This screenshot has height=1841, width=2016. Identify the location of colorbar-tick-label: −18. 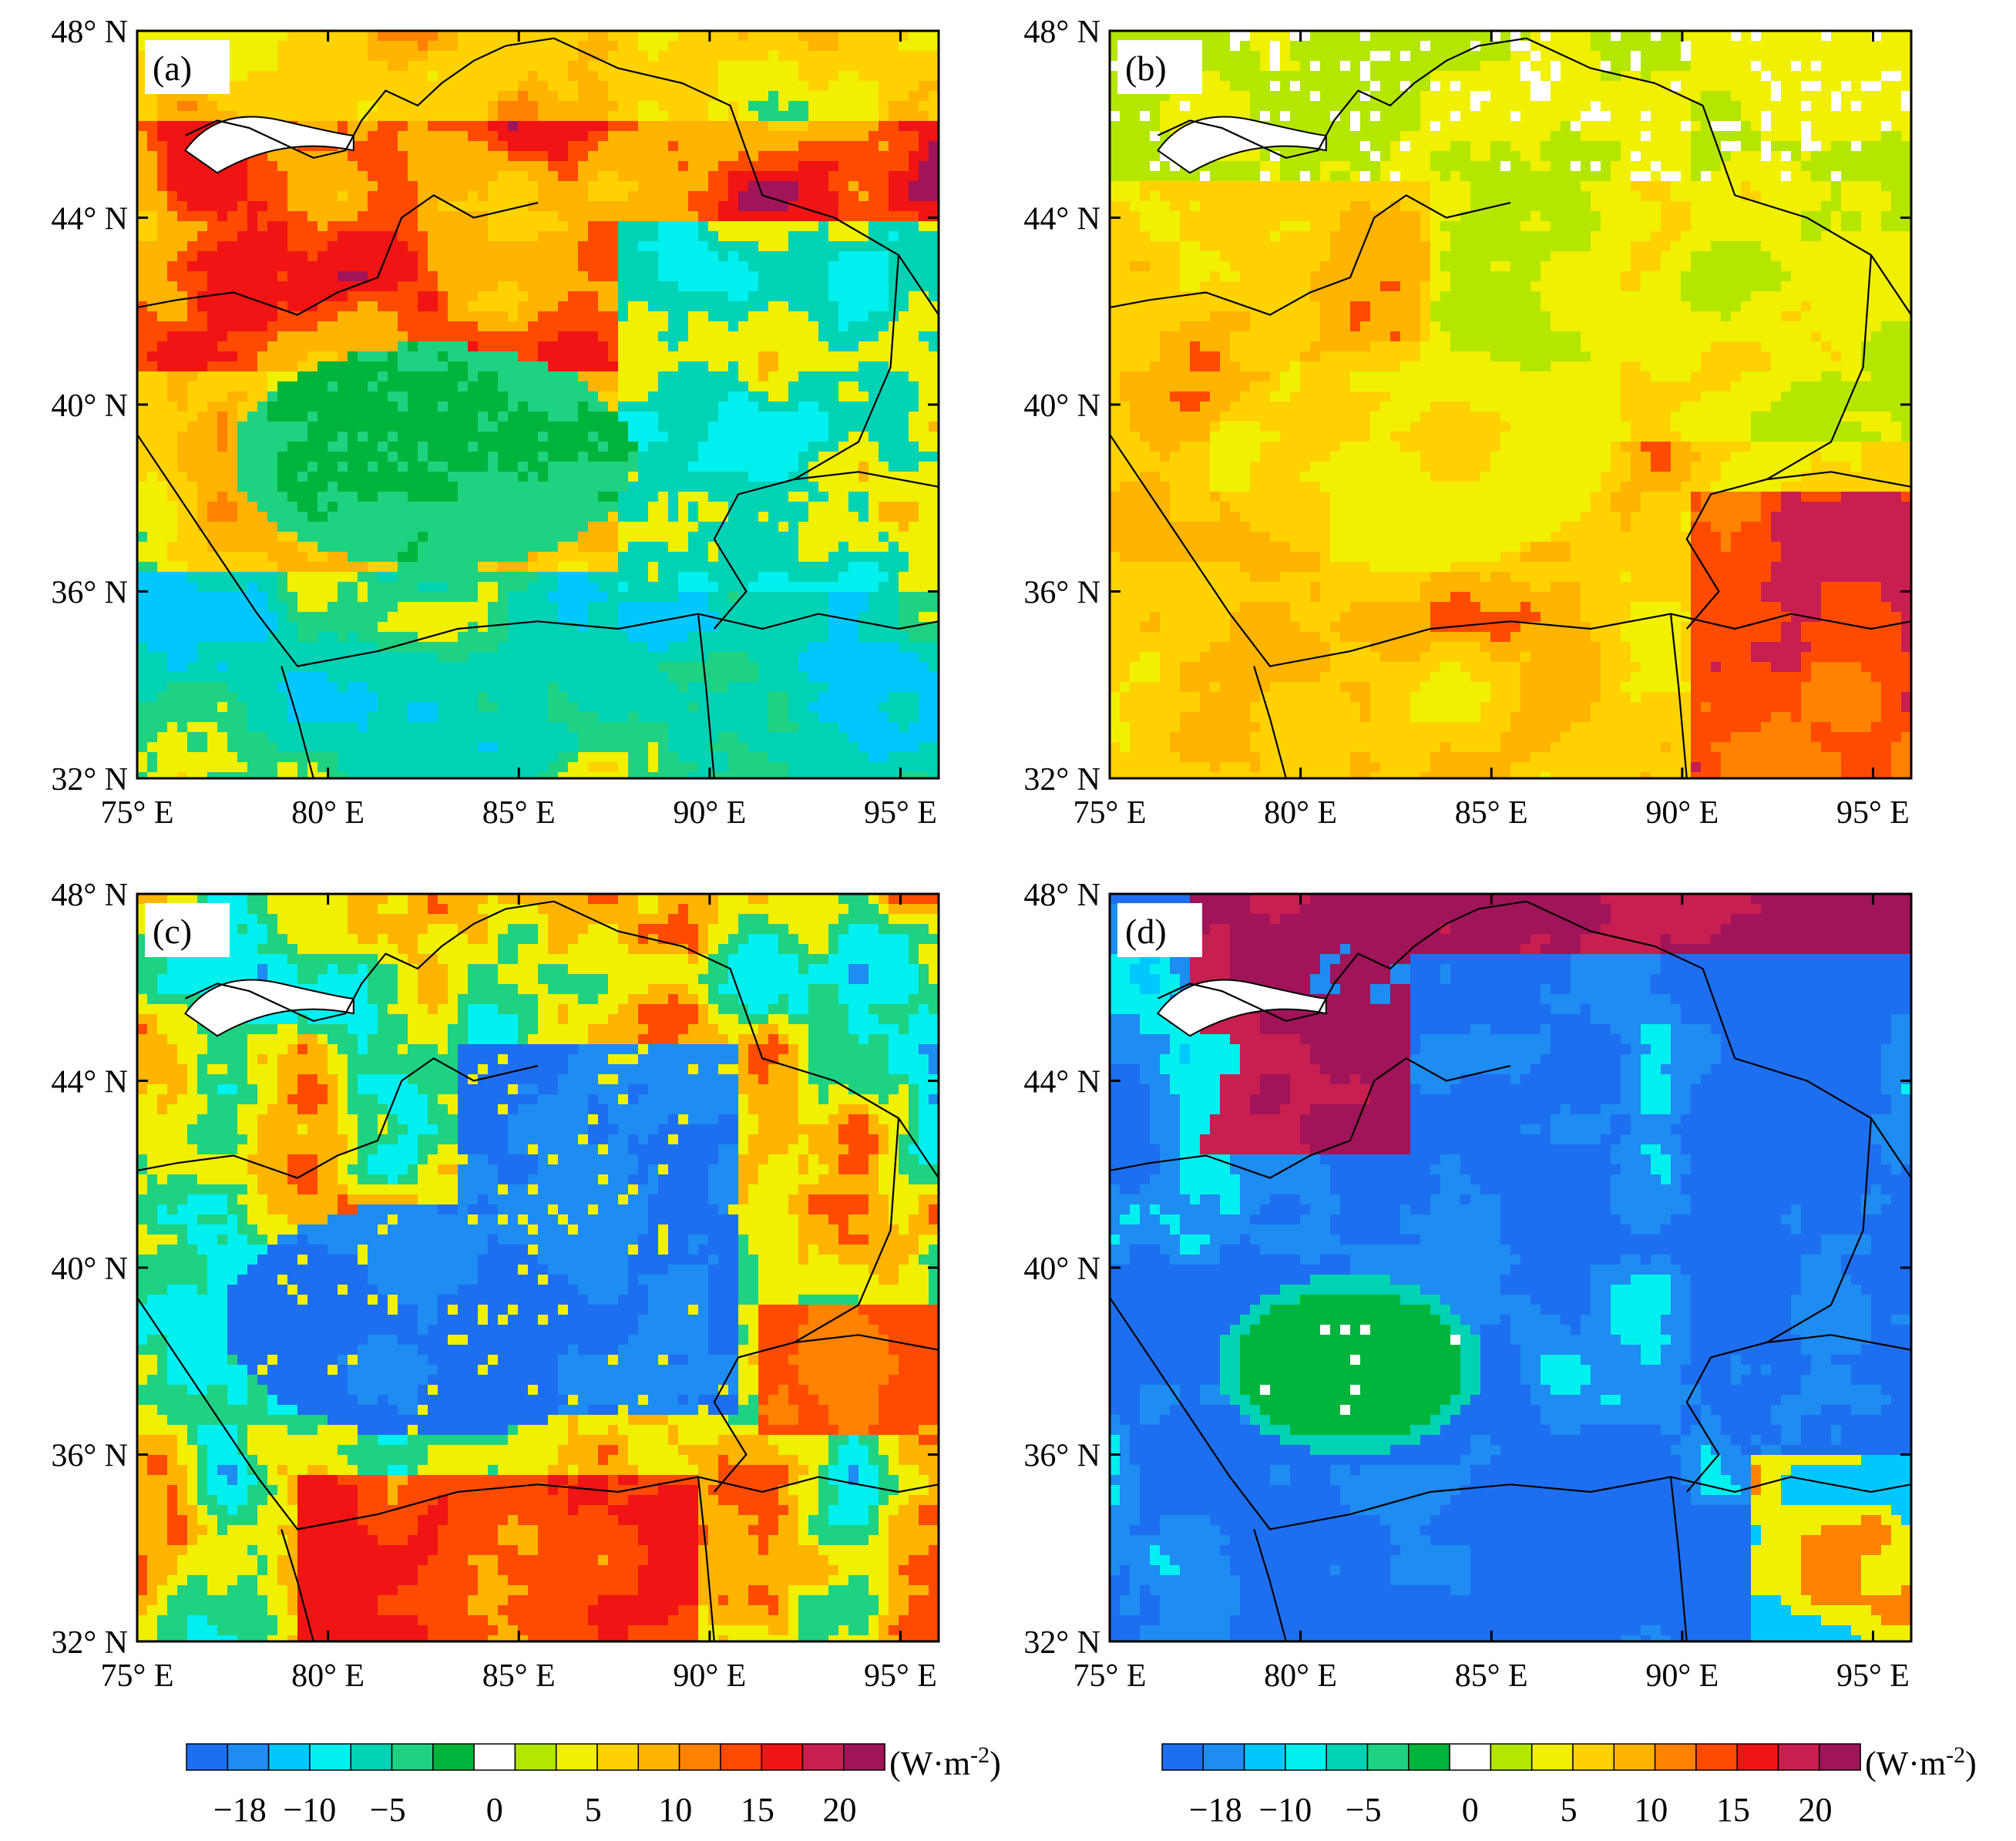
(1216, 1810).